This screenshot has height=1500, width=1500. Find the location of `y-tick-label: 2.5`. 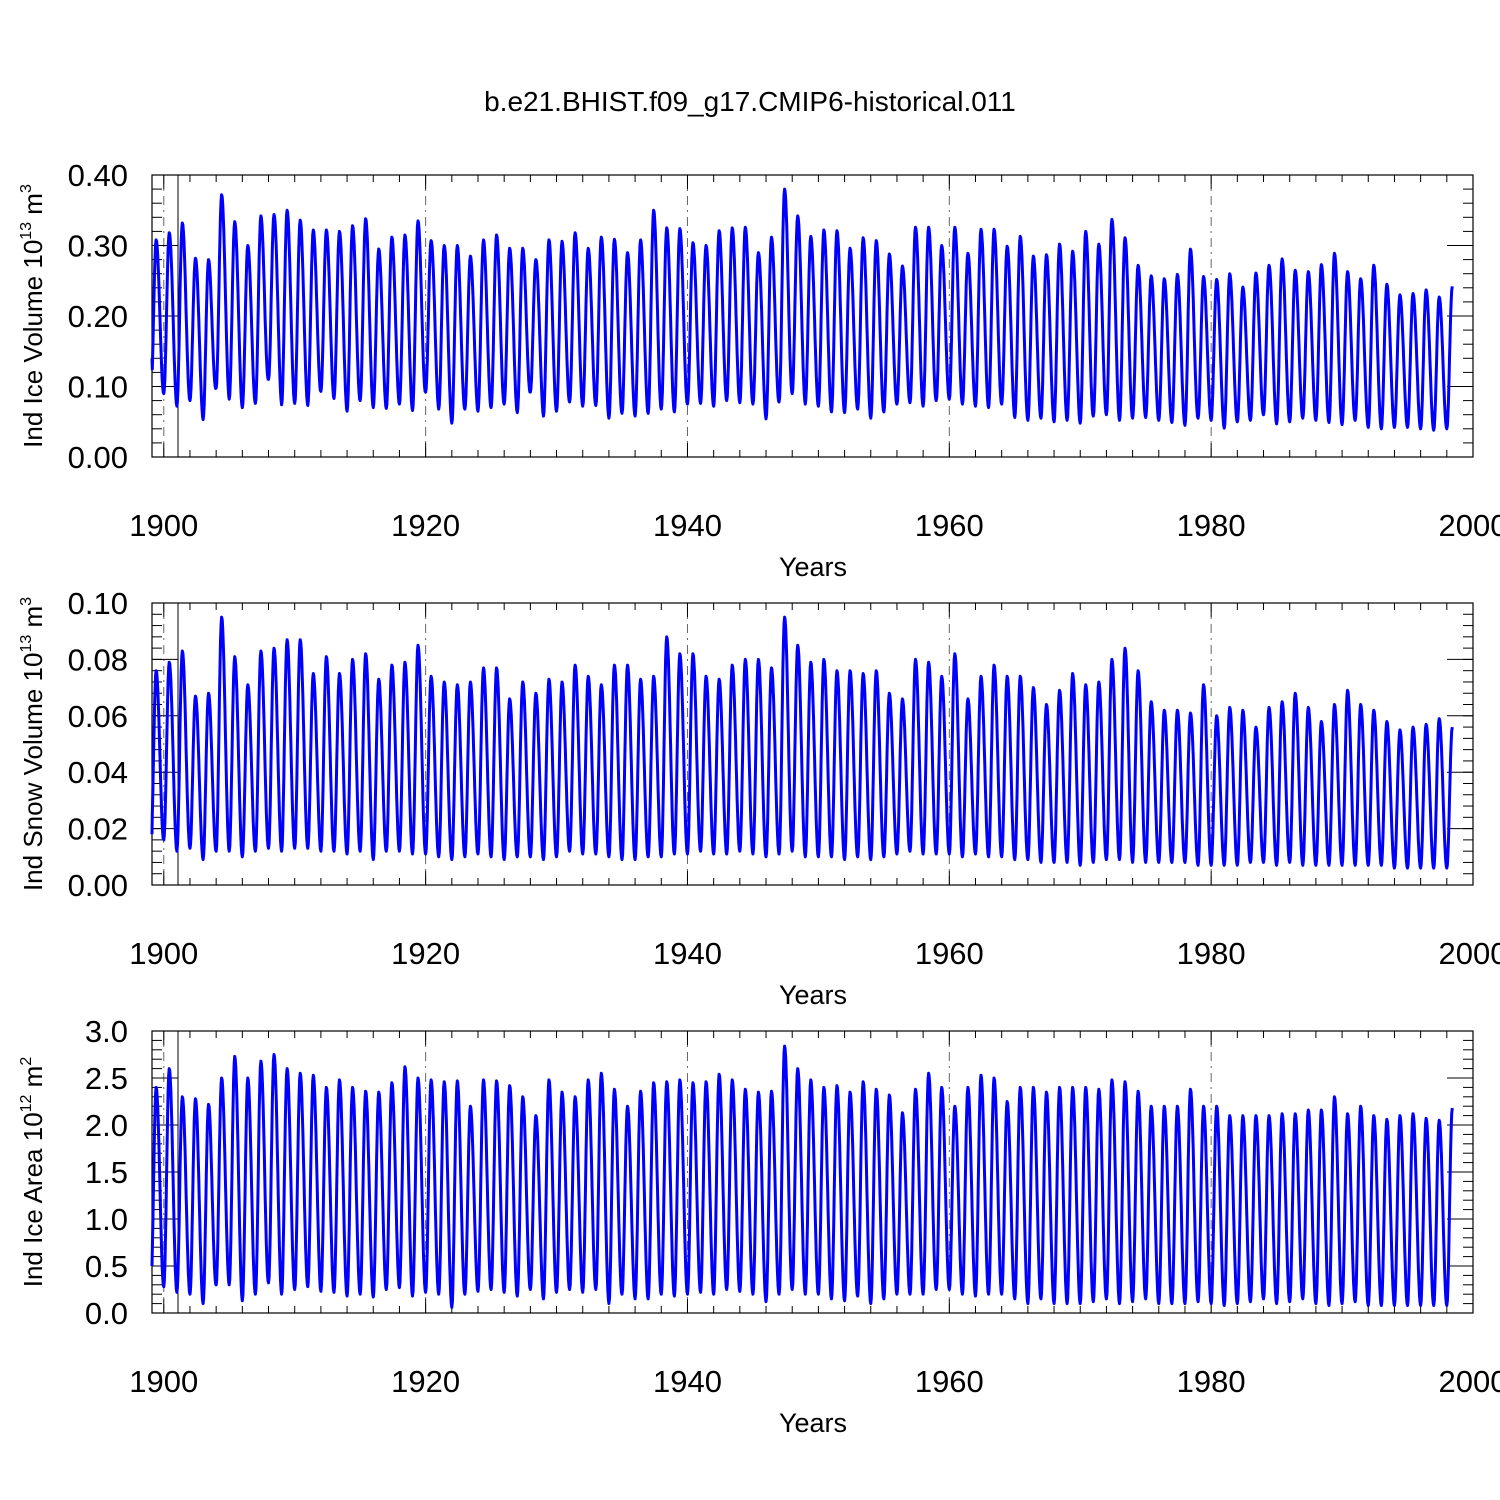

y-tick-label: 2.5 is located at coordinates (106, 1078).